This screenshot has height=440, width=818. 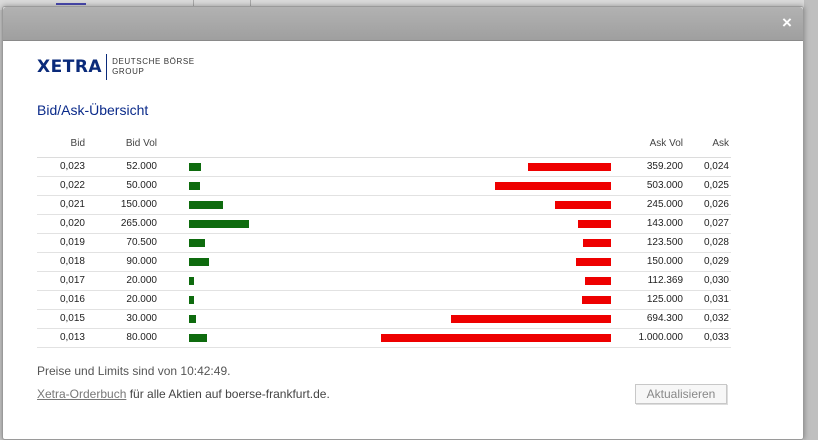 I want to click on bid-price: 0,021, so click(x=72, y=204).